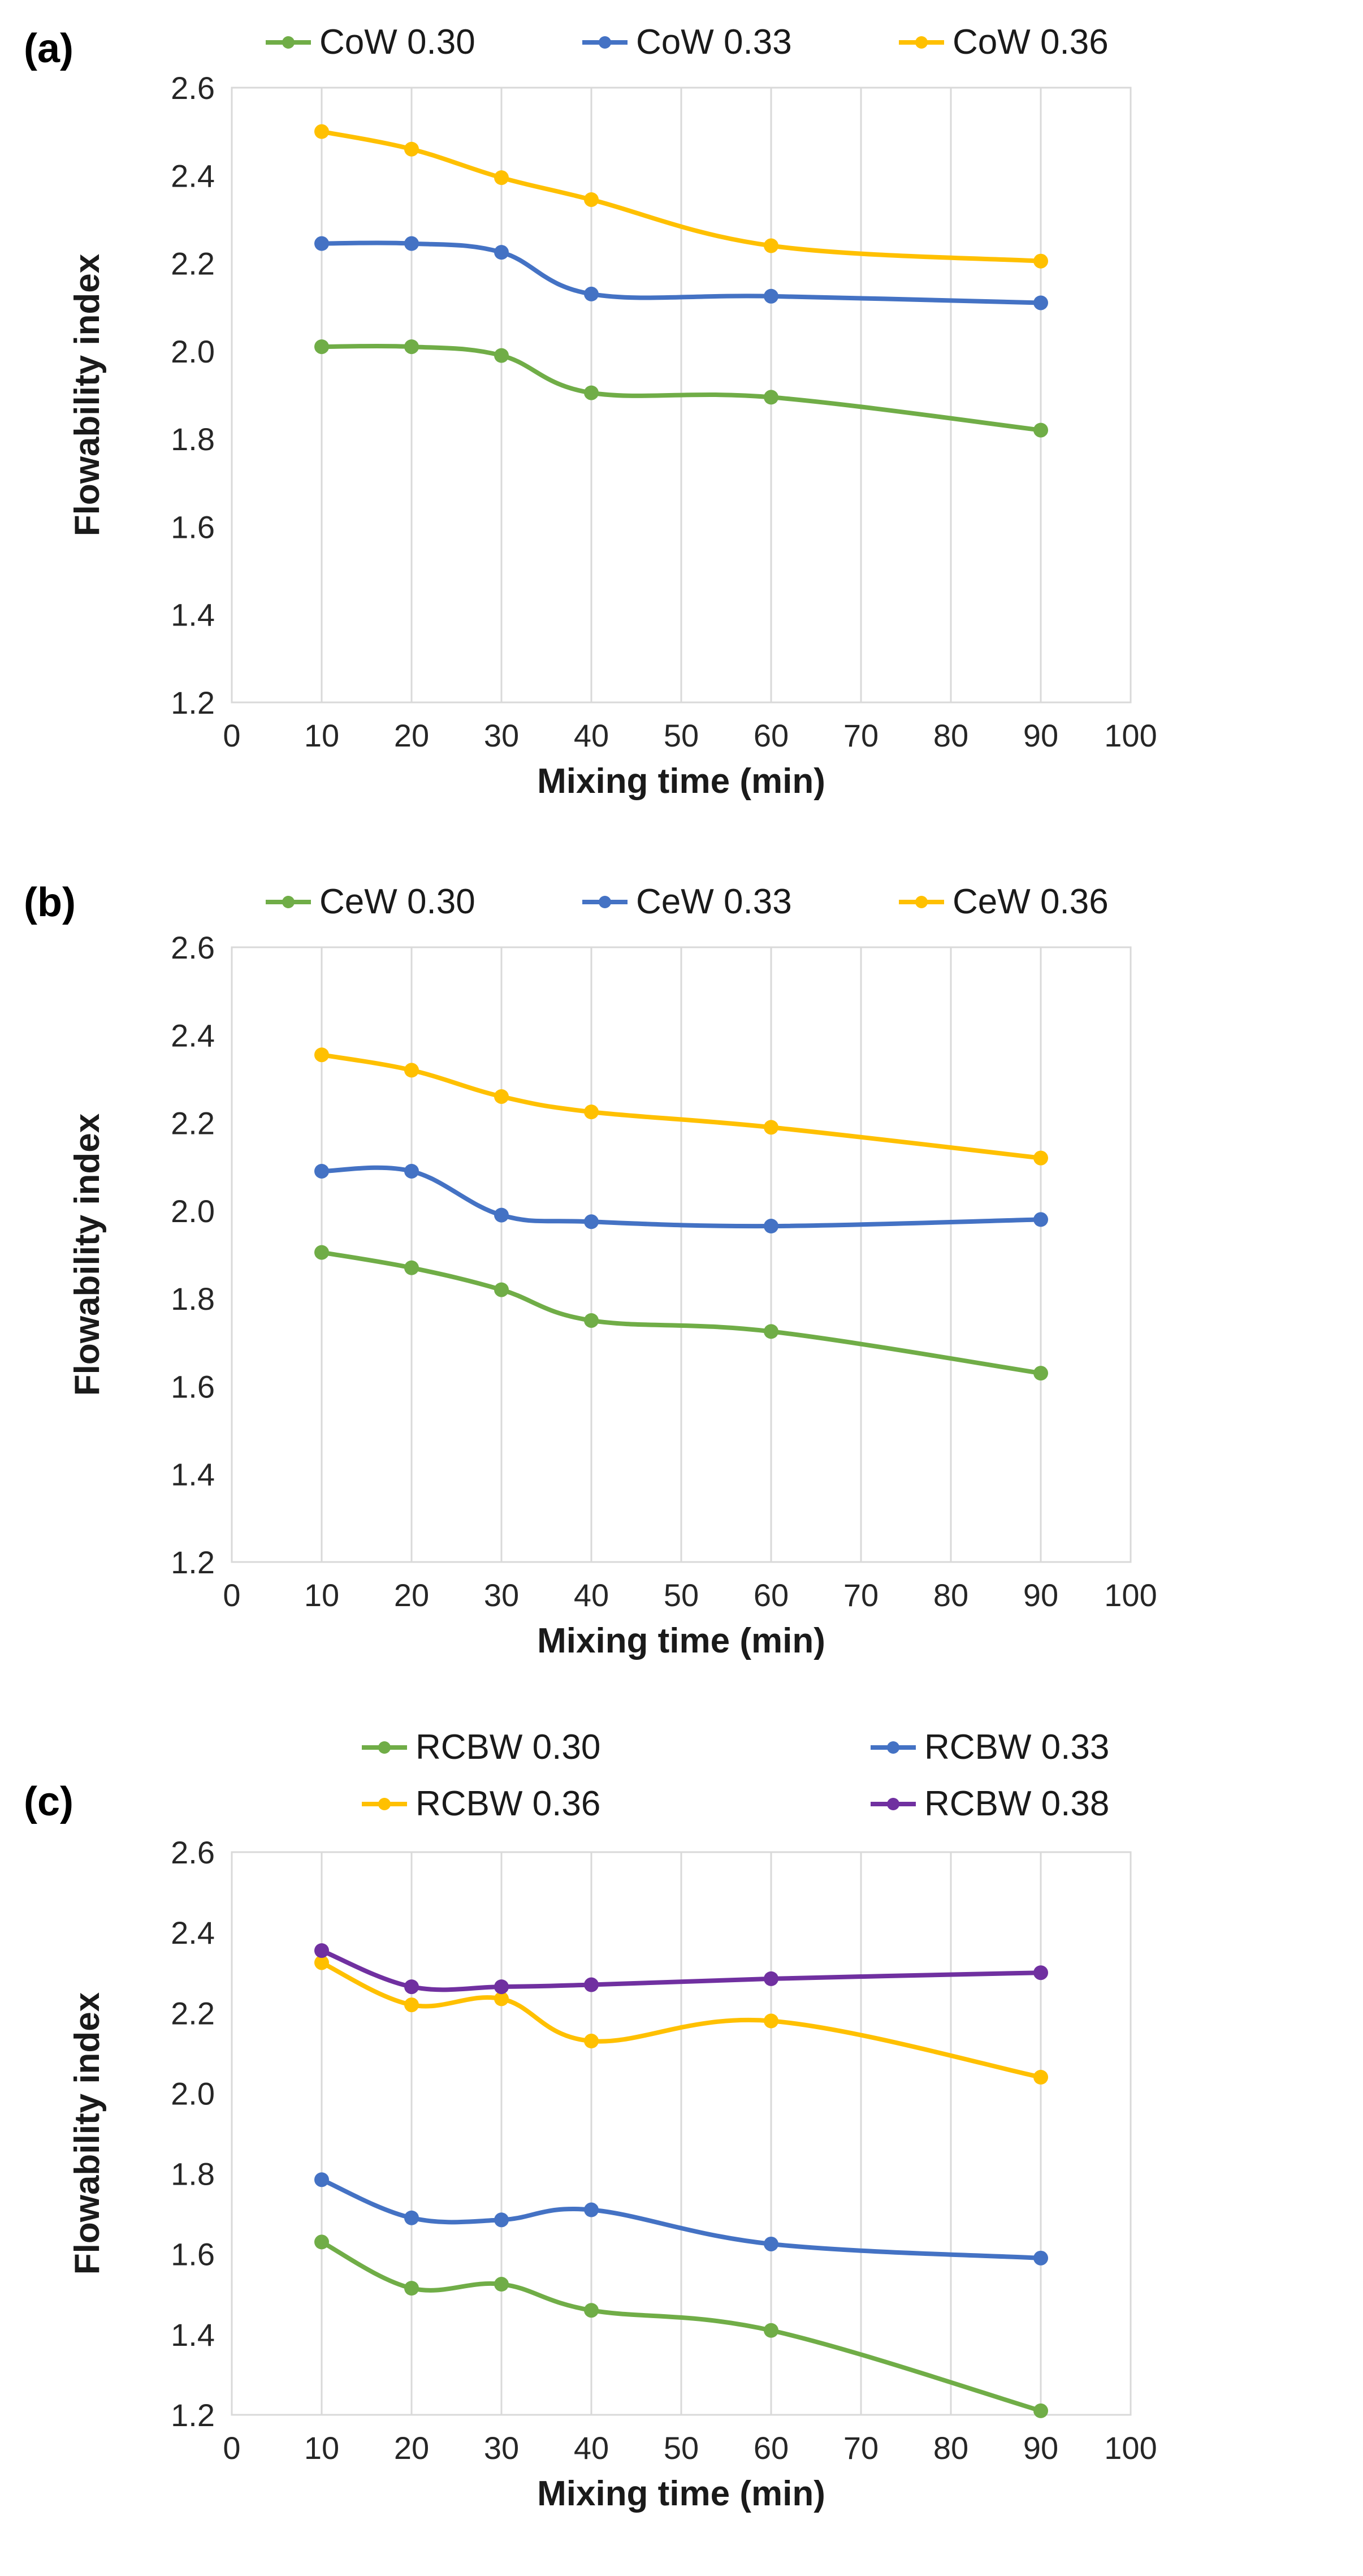  What do you see at coordinates (87, 395) in the screenshot?
I see `y-axis-title: Flowability index` at bounding box center [87, 395].